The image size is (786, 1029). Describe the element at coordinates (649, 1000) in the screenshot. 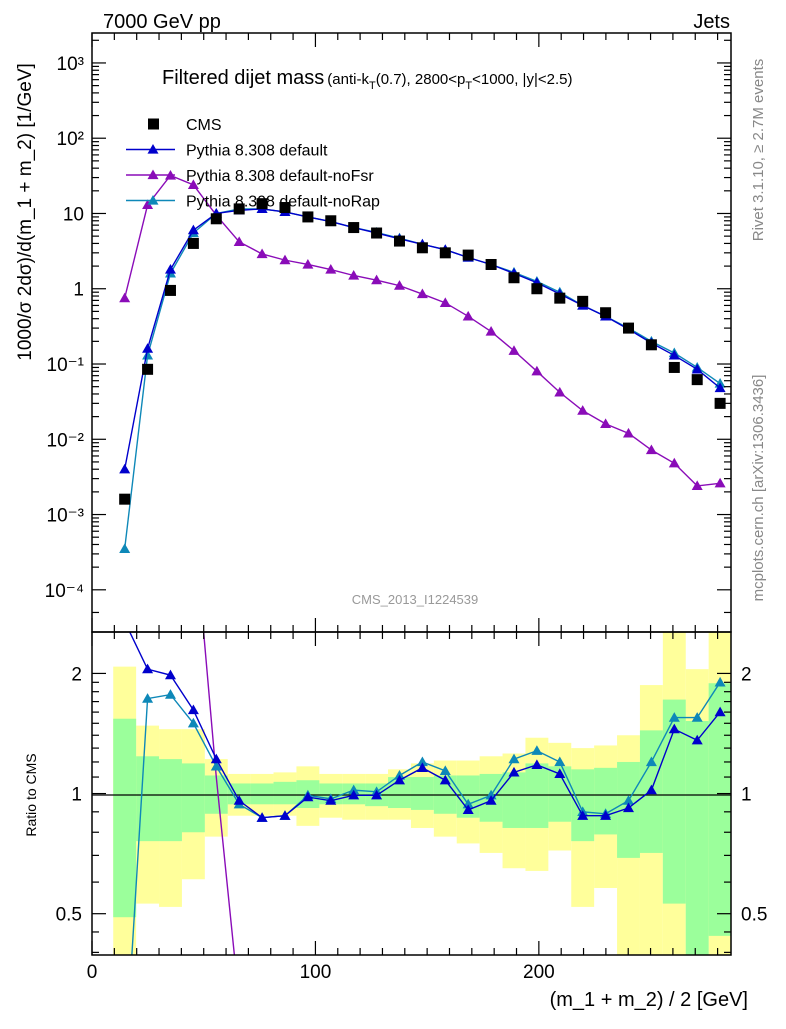

I see `x-axis-label: (m_1 + m_2) / 2 [GeV]` at that location.